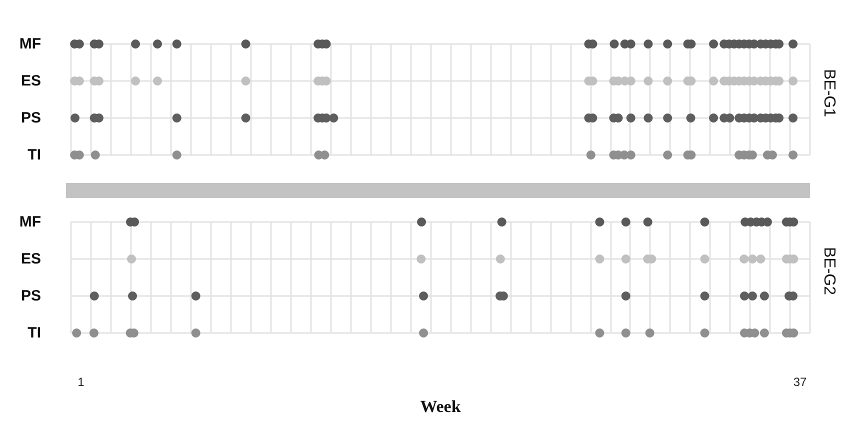  Describe the element at coordinates (829, 93) in the screenshot. I see `y2-axis-title: BE-G1` at that location.